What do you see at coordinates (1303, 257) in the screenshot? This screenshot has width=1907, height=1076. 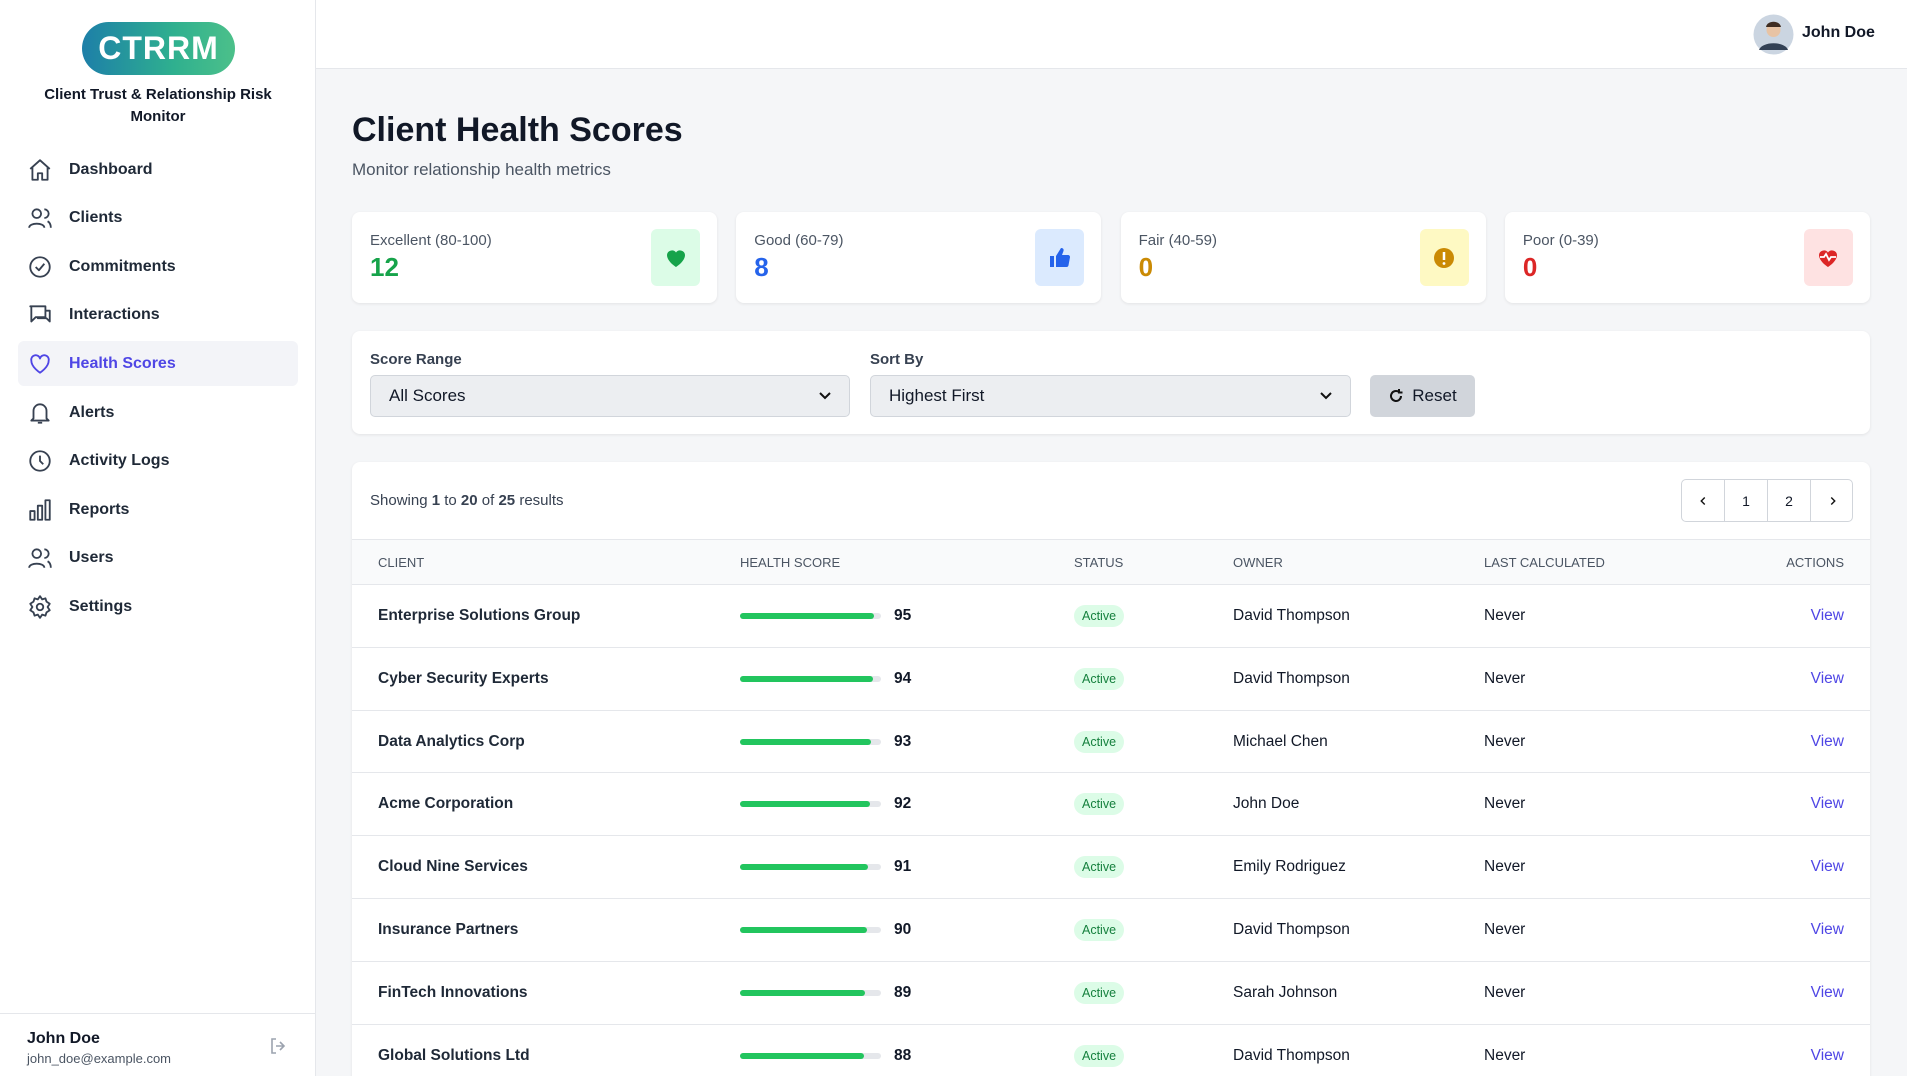 I see `stat-card: Fair (40-59) 0` at bounding box center [1303, 257].